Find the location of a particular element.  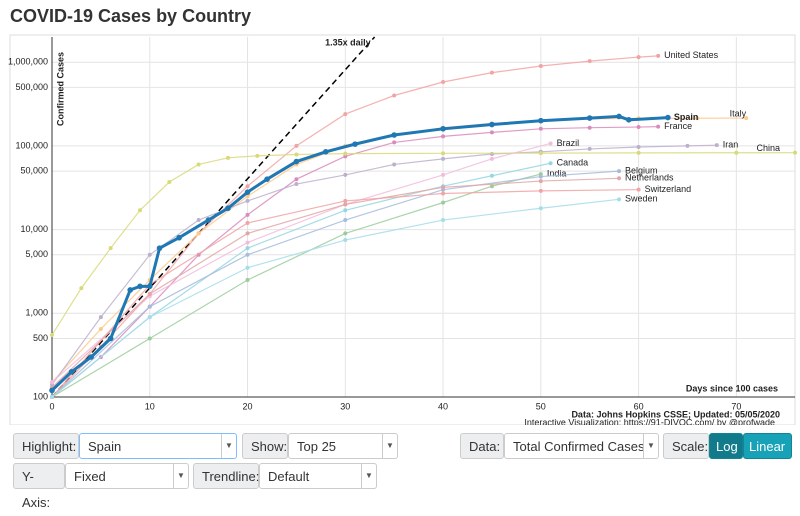

y-tick-label: 1,000,000 is located at coordinates (28, 62).